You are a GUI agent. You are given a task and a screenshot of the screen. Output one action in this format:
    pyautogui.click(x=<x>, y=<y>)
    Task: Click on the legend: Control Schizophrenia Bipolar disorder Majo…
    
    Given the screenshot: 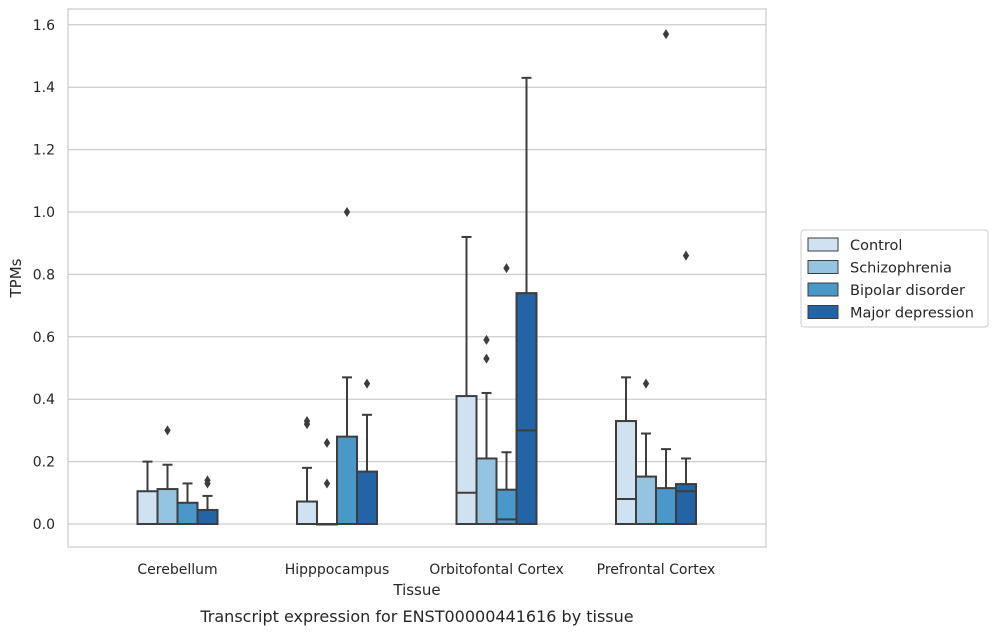 What is the action you would take?
    pyautogui.click(x=894, y=278)
    